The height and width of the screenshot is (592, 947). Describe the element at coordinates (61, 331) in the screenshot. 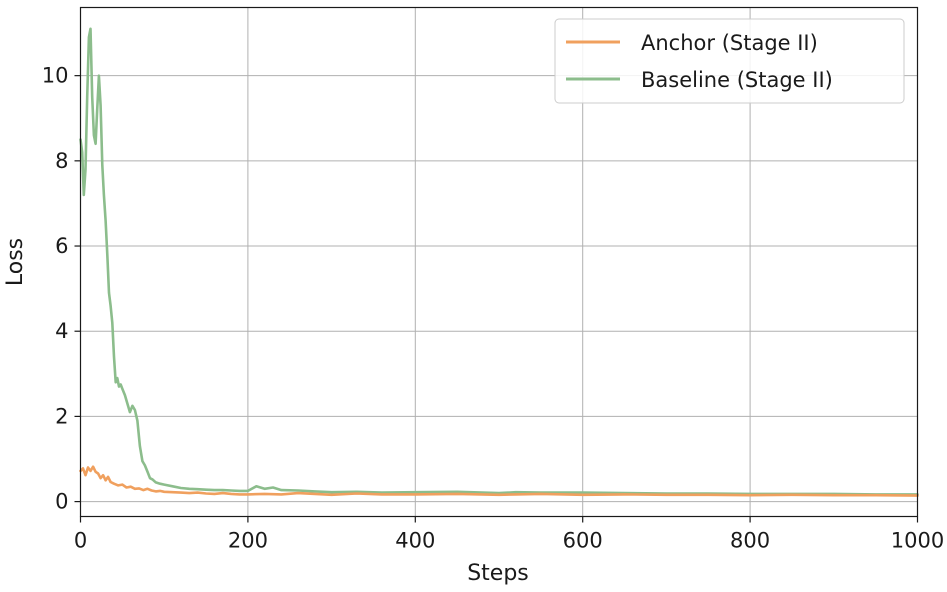

I see `y-tick-label: 4` at that location.